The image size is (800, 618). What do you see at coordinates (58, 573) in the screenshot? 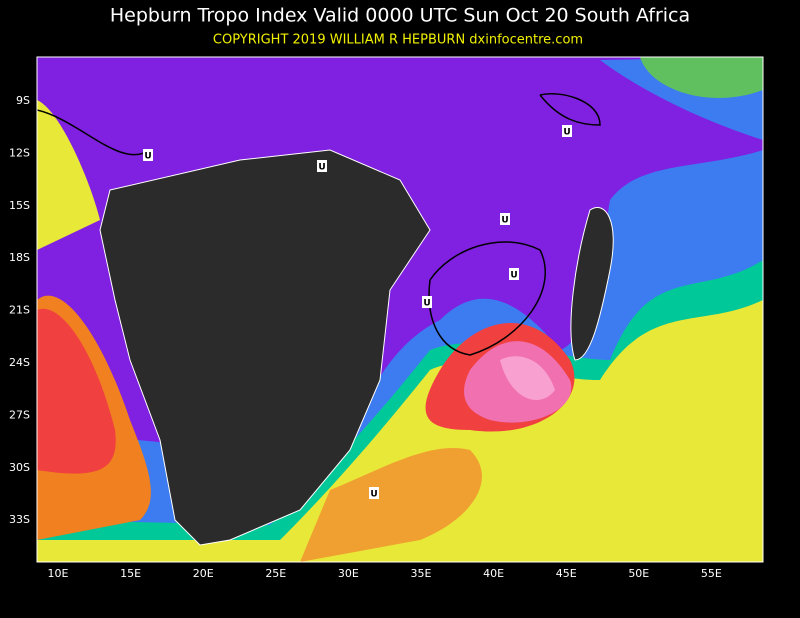
I see `lon-label: 10E` at bounding box center [58, 573].